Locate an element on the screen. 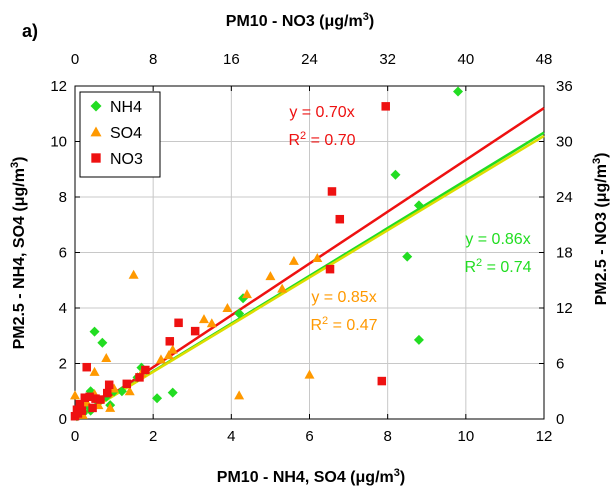 The height and width of the screenshot is (497, 613). nh4-fit-r2-value: = 0.74 is located at coordinates (506, 267).